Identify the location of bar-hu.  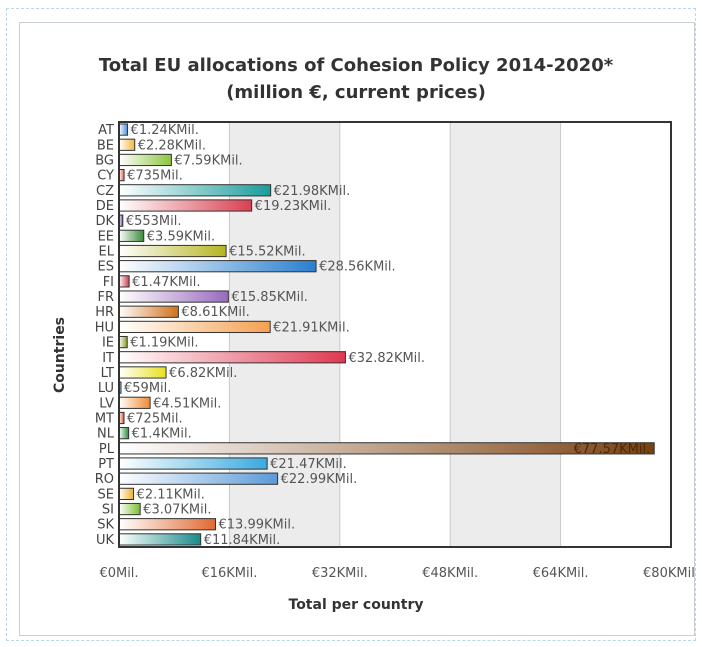
(194, 327).